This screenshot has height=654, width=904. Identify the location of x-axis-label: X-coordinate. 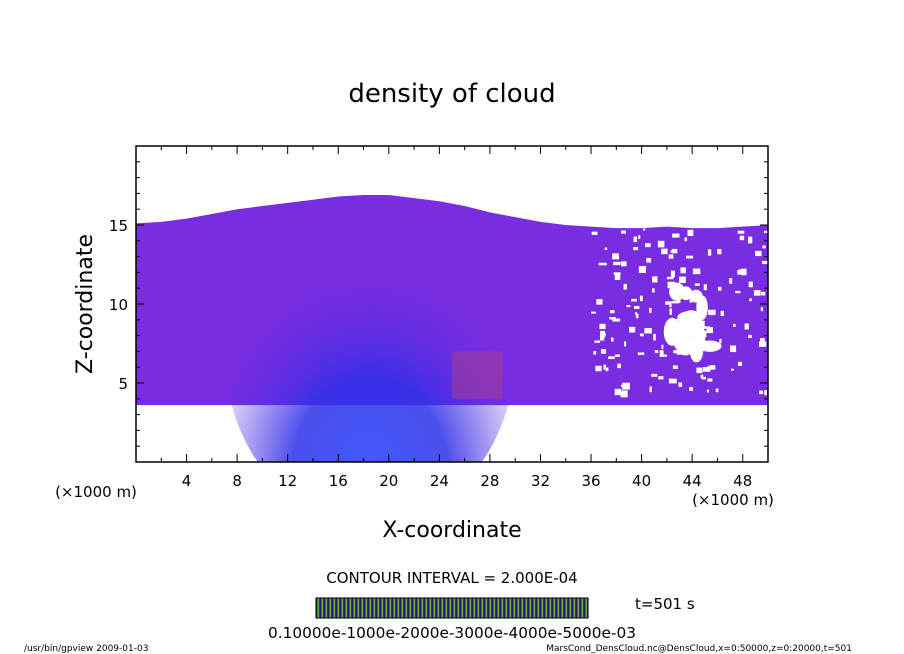
(451, 530).